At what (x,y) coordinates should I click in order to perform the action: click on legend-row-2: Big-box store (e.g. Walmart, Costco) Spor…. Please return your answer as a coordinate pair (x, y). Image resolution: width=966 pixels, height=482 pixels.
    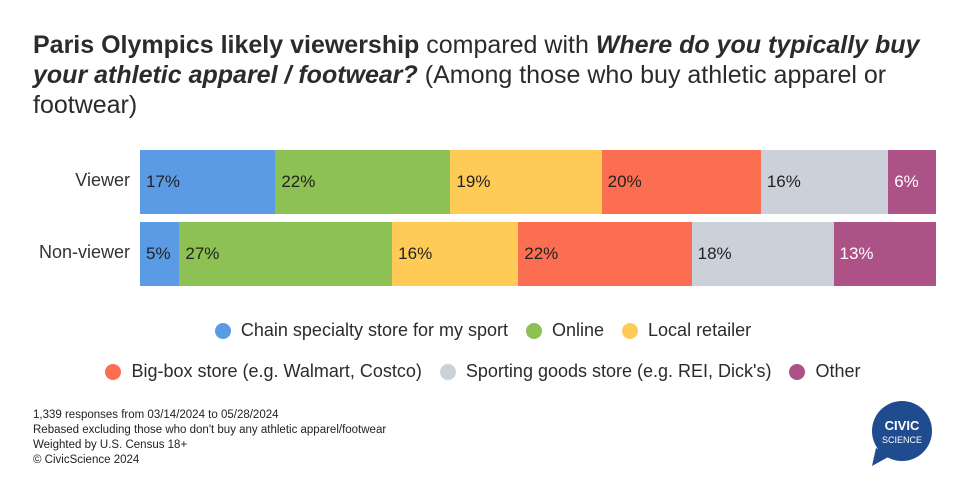
    Looking at the image, I should click on (483, 371).